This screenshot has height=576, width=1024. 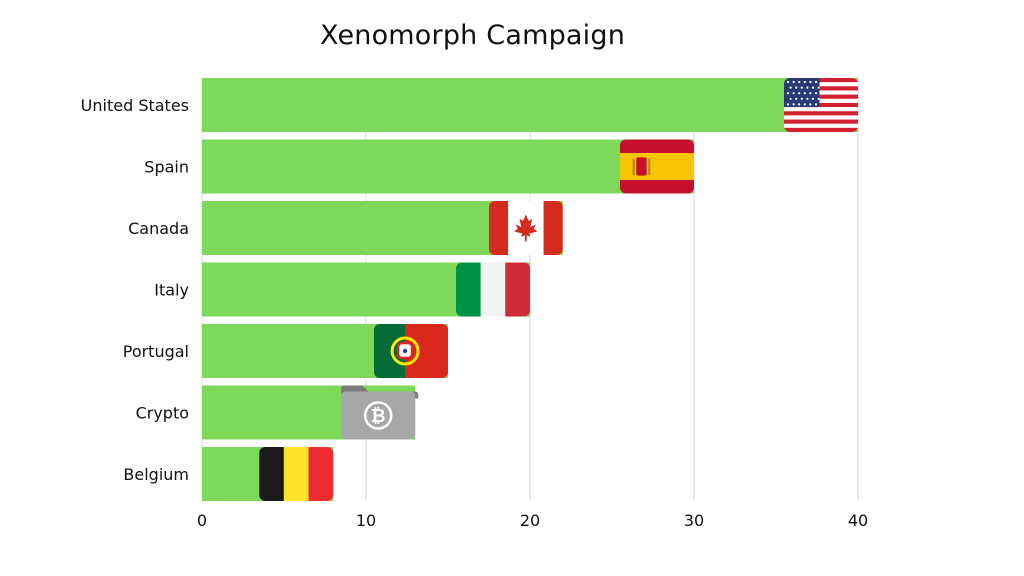 What do you see at coordinates (171, 290) in the screenshot?
I see `category-label: Italy` at bounding box center [171, 290].